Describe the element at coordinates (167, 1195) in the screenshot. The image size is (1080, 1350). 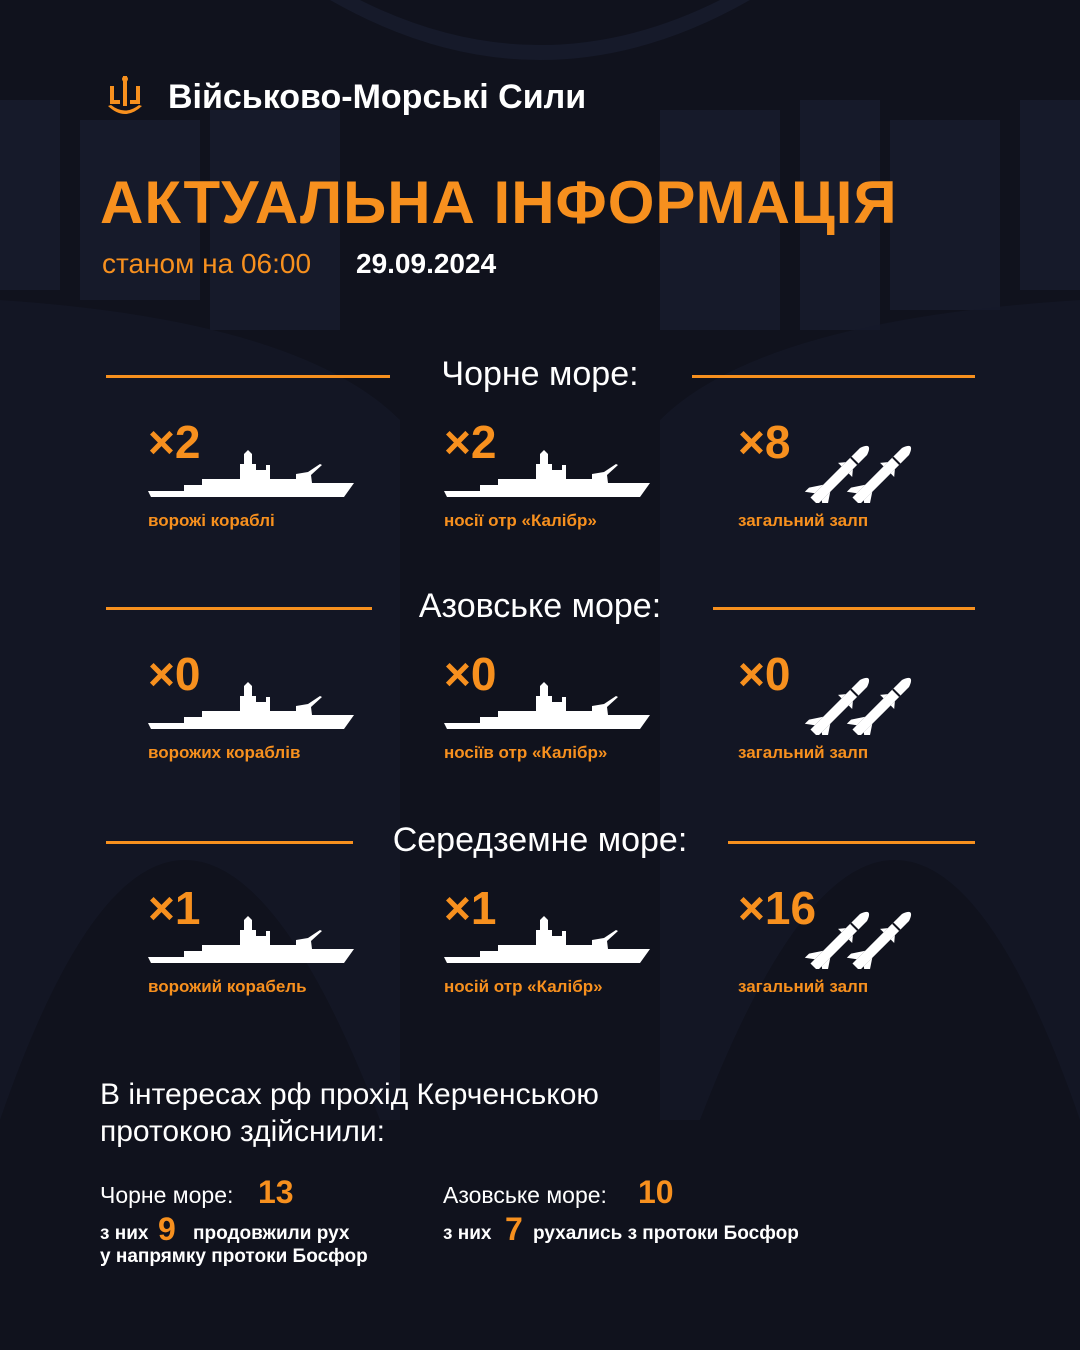
I see `kerch-black-label: Чорне море:` at that location.